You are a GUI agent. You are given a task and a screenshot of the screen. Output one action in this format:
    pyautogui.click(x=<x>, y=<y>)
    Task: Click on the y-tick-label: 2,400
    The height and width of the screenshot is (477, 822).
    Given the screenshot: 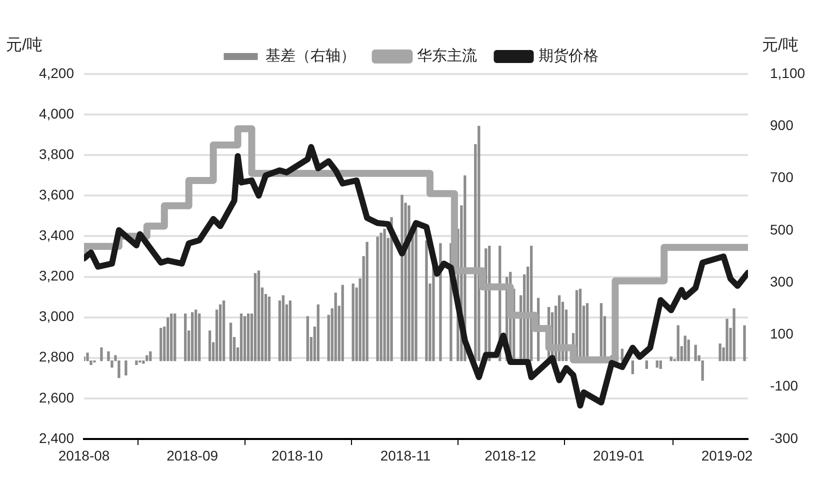 What is the action you would take?
    pyautogui.click(x=56, y=438)
    